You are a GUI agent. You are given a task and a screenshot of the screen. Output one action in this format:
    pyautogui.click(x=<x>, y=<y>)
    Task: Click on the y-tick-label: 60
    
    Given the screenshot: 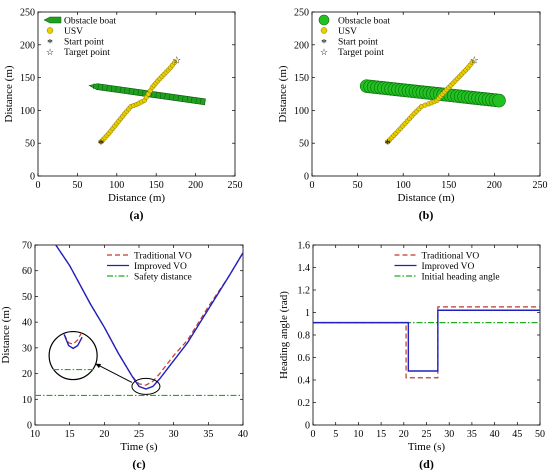 What is the action you would take?
    pyautogui.click(x=27, y=271)
    